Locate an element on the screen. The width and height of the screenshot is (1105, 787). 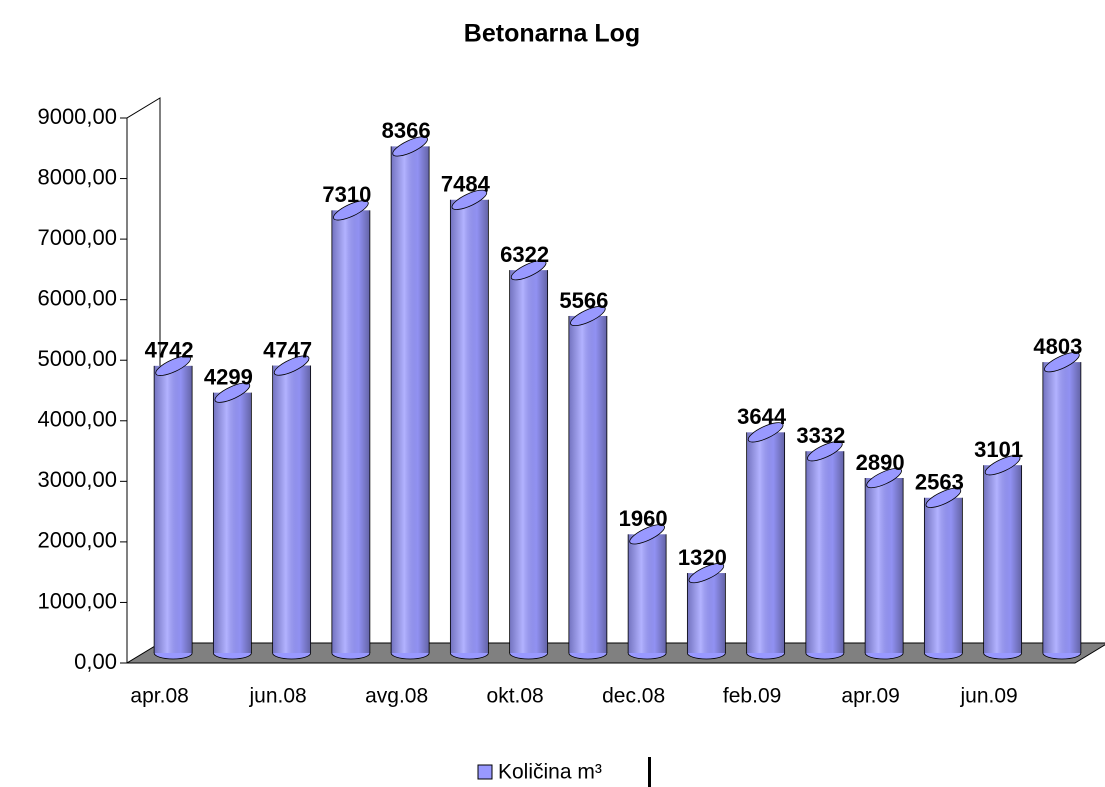
data-label: 6322 is located at coordinates (524, 254).